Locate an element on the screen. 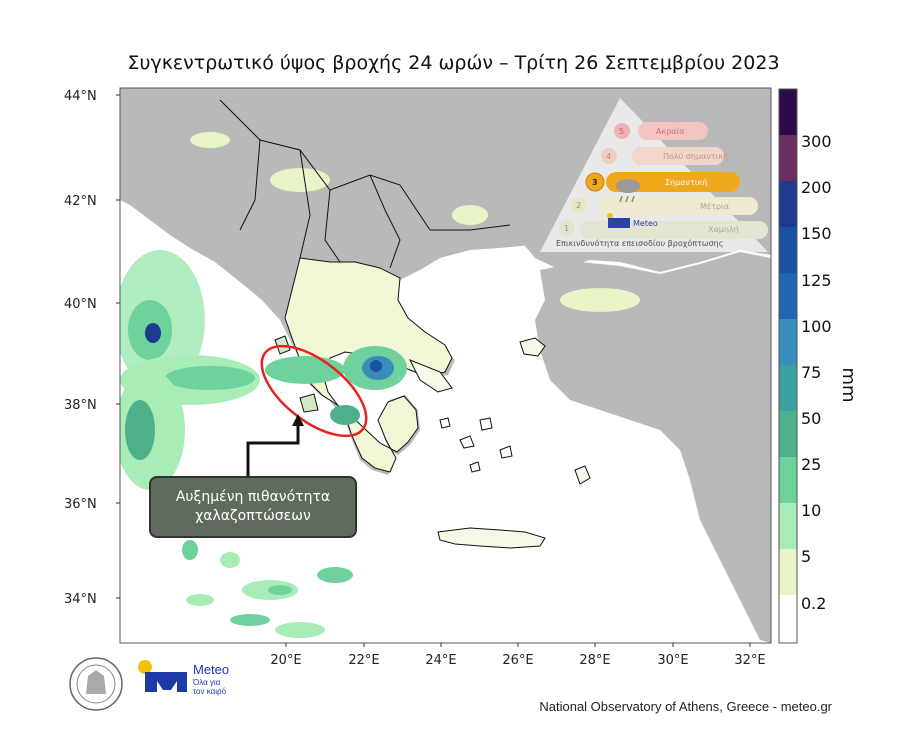 This screenshot has height=751, width=907. warning-caption: Επικινδυνότητα επεισοδίου βροχόπτωσης is located at coordinates (639, 243).